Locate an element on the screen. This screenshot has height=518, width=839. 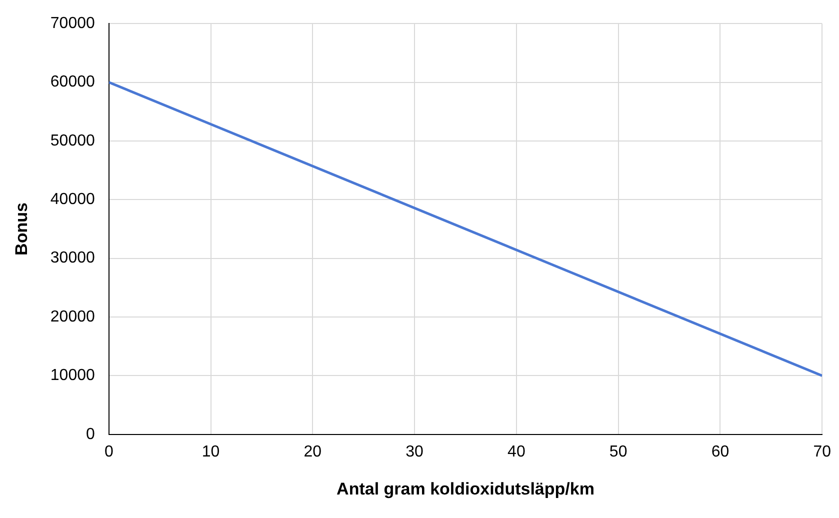
x-tick-label: 50 is located at coordinates (618, 451).